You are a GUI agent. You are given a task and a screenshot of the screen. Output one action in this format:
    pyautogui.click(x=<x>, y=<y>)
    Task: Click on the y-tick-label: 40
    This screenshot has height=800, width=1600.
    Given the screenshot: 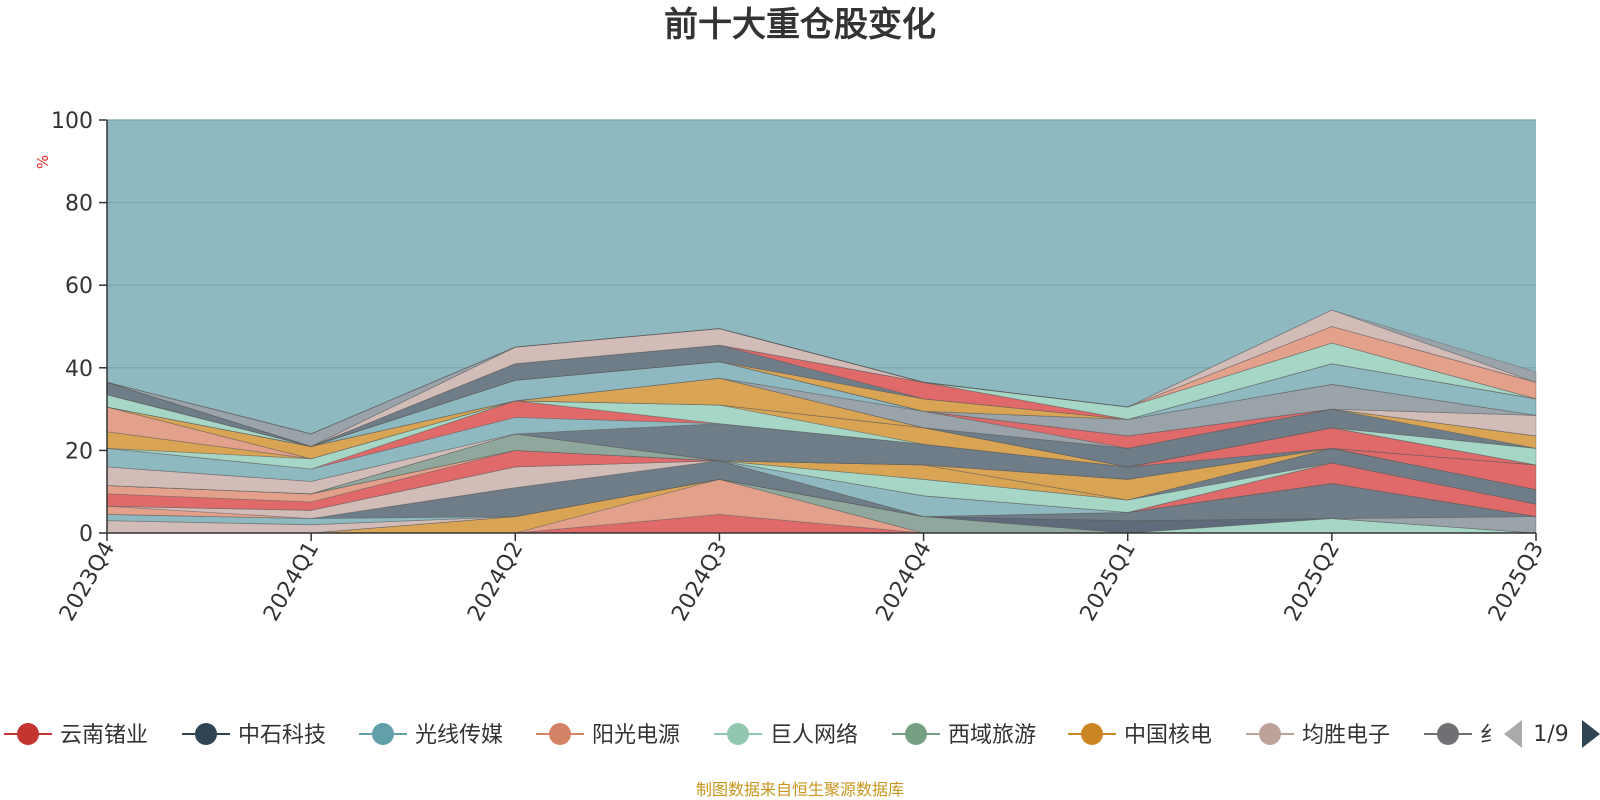 What is the action you would take?
    pyautogui.click(x=79, y=369)
    